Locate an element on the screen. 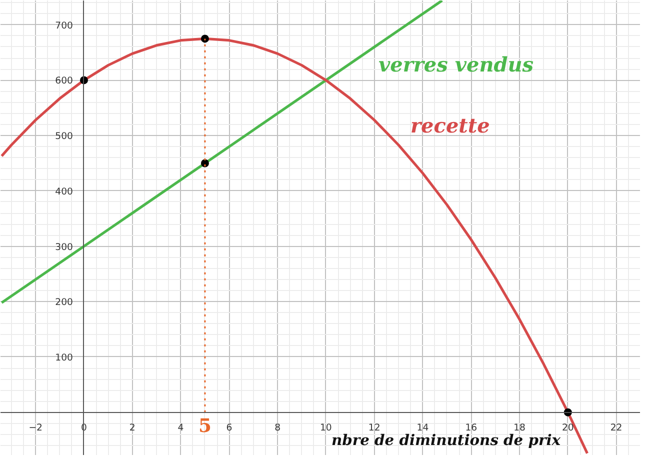  x-tick-label: 8 is located at coordinates (277, 428).